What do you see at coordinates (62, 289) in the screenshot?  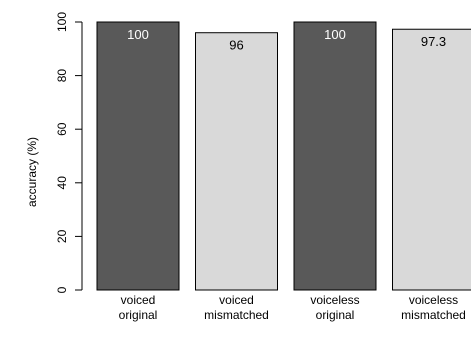 I see `y-tick-label: 0` at bounding box center [62, 289].